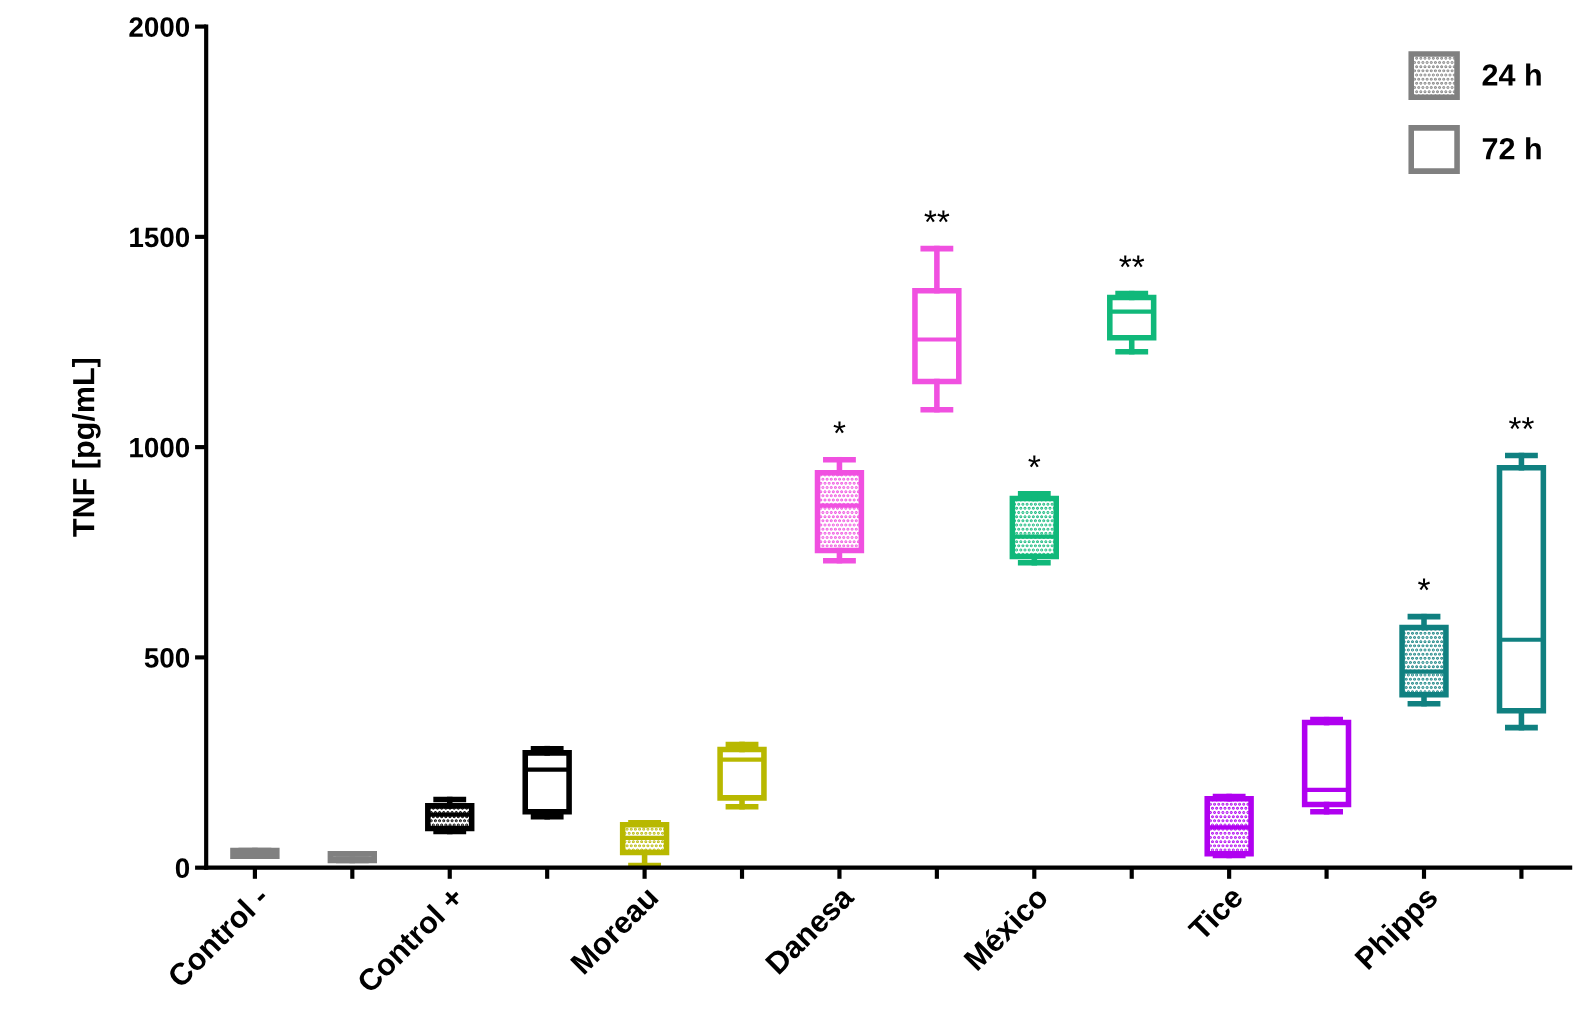 This screenshot has width=1586, height=1022. Describe the element at coordinates (159, 27) in the screenshot. I see `y-tick-label: 2000` at that location.